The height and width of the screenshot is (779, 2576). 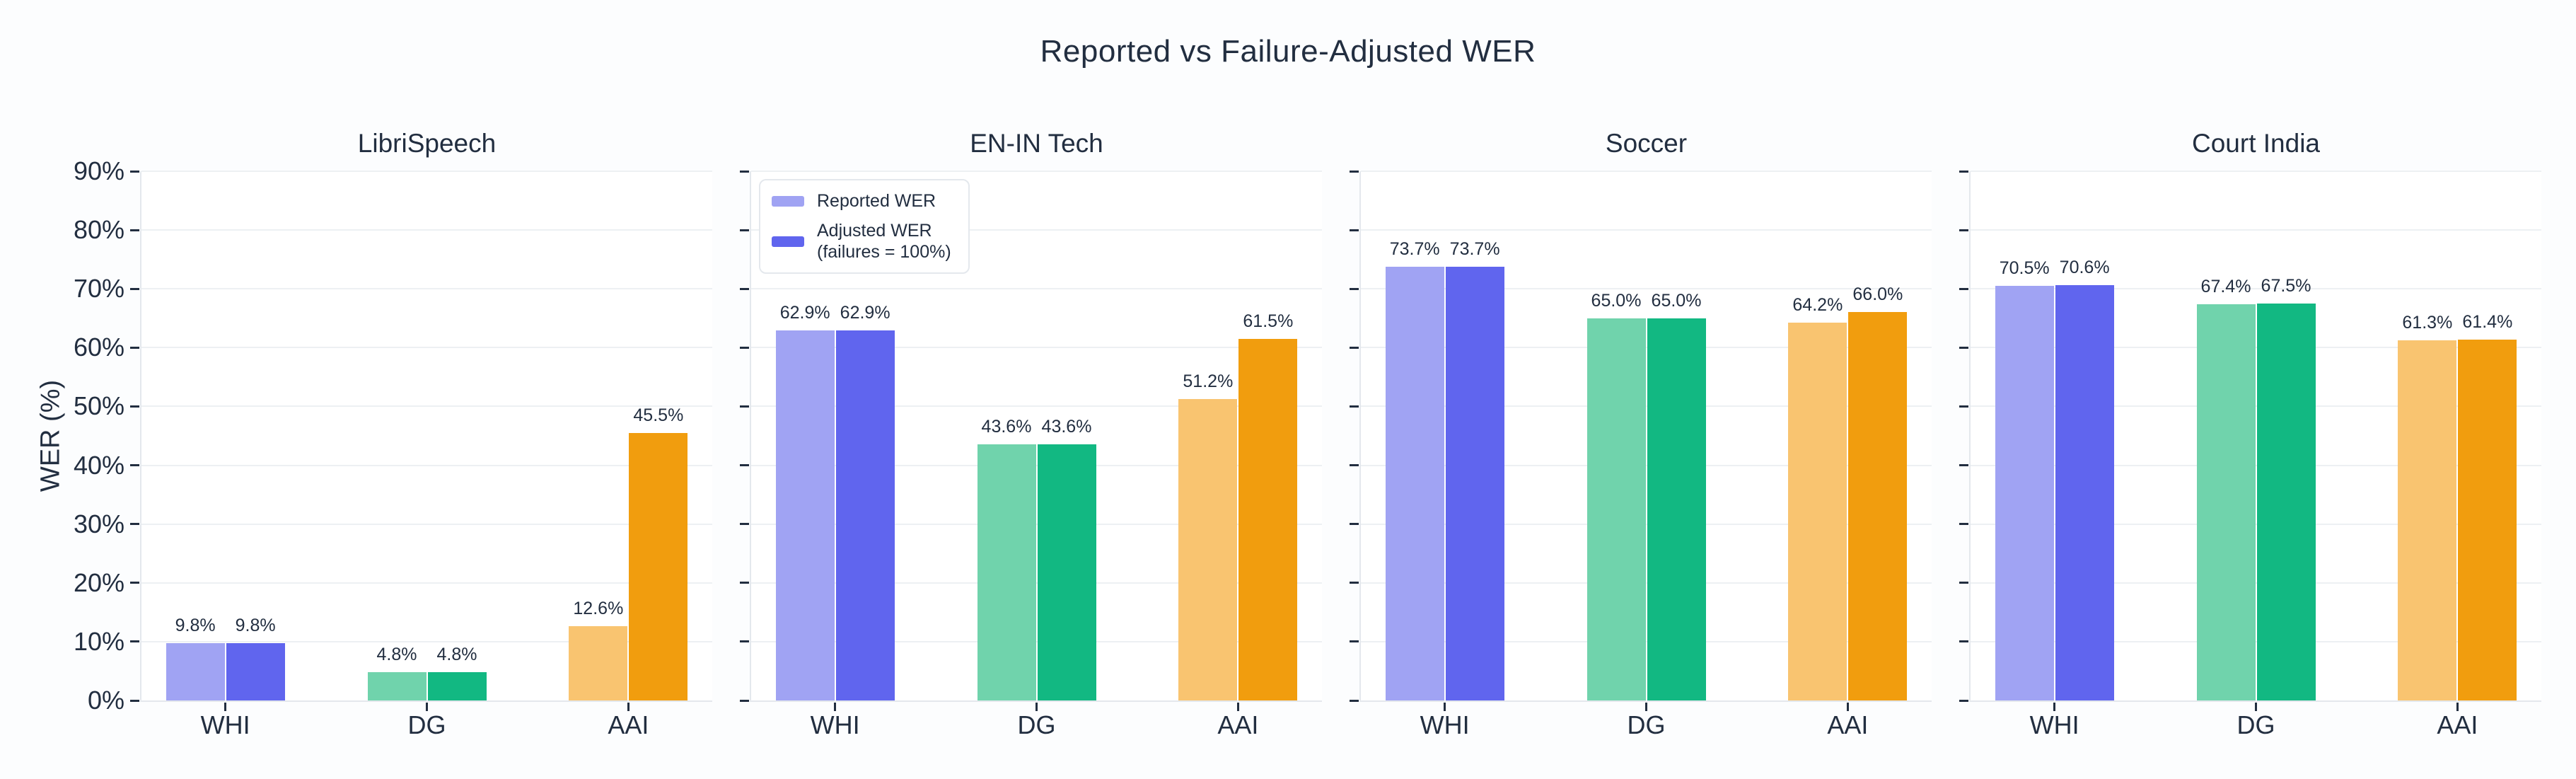 I want to click on y-tick-label: 50%, so click(x=98, y=406).